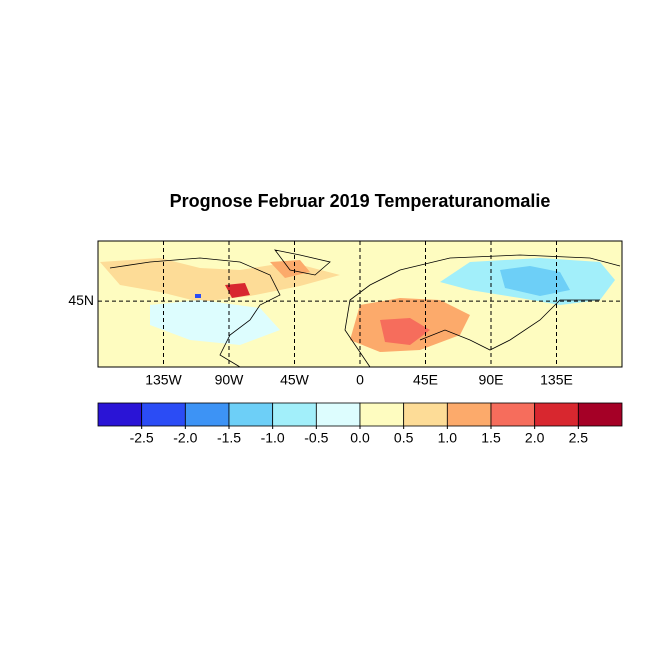 The image size is (654, 654). Describe the element at coordinates (556, 380) in the screenshot. I see `x-tick-label: 135E` at that location.